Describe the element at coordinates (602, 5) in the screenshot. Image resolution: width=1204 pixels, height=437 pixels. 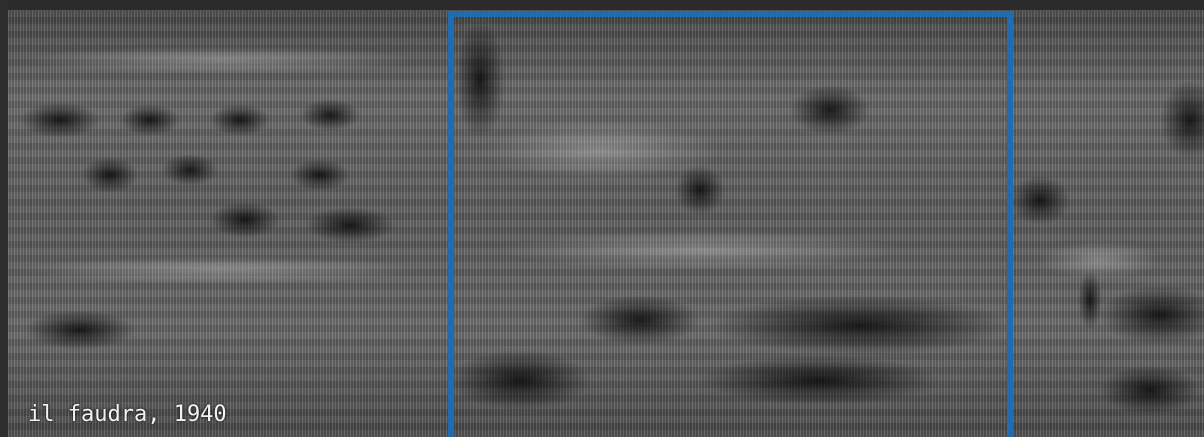
I see `top-edge` at that location.